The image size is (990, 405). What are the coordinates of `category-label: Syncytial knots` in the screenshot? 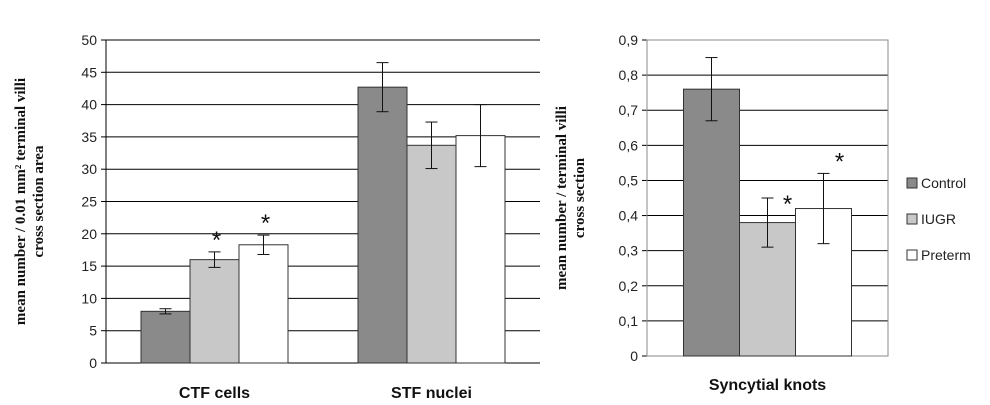 It's located at (767, 385).